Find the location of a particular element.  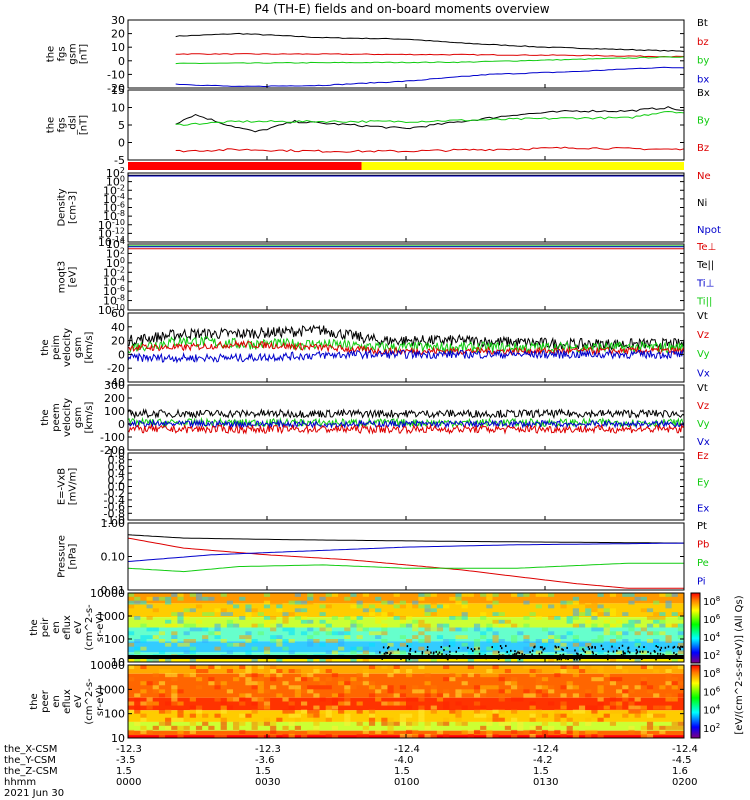

y-axis-label: velocity is located at coordinates (67, 347).